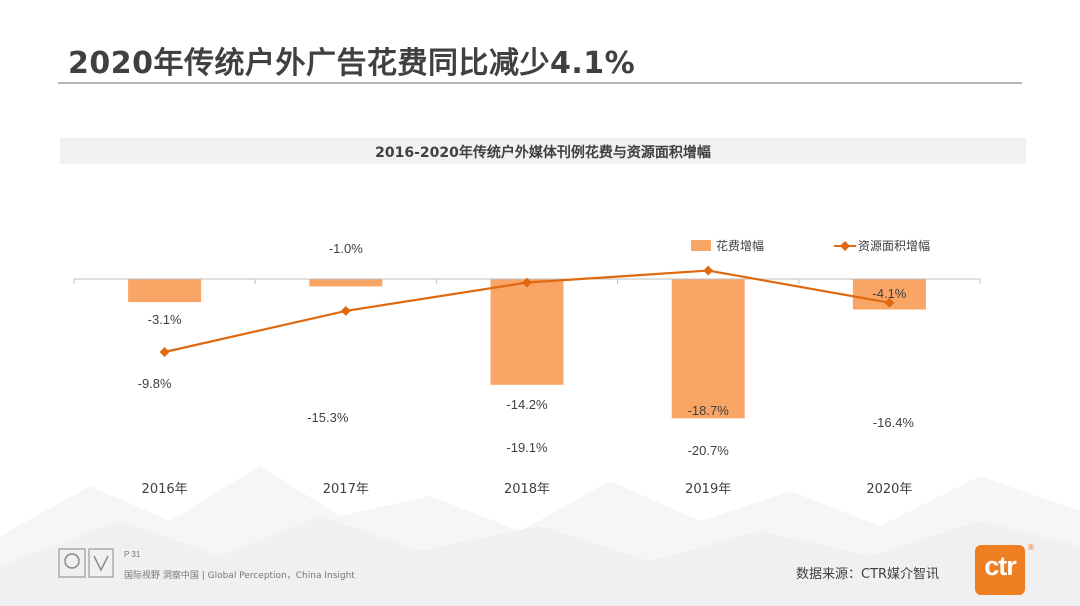  I want to click on legend-swatch-spend, so click(701, 245).